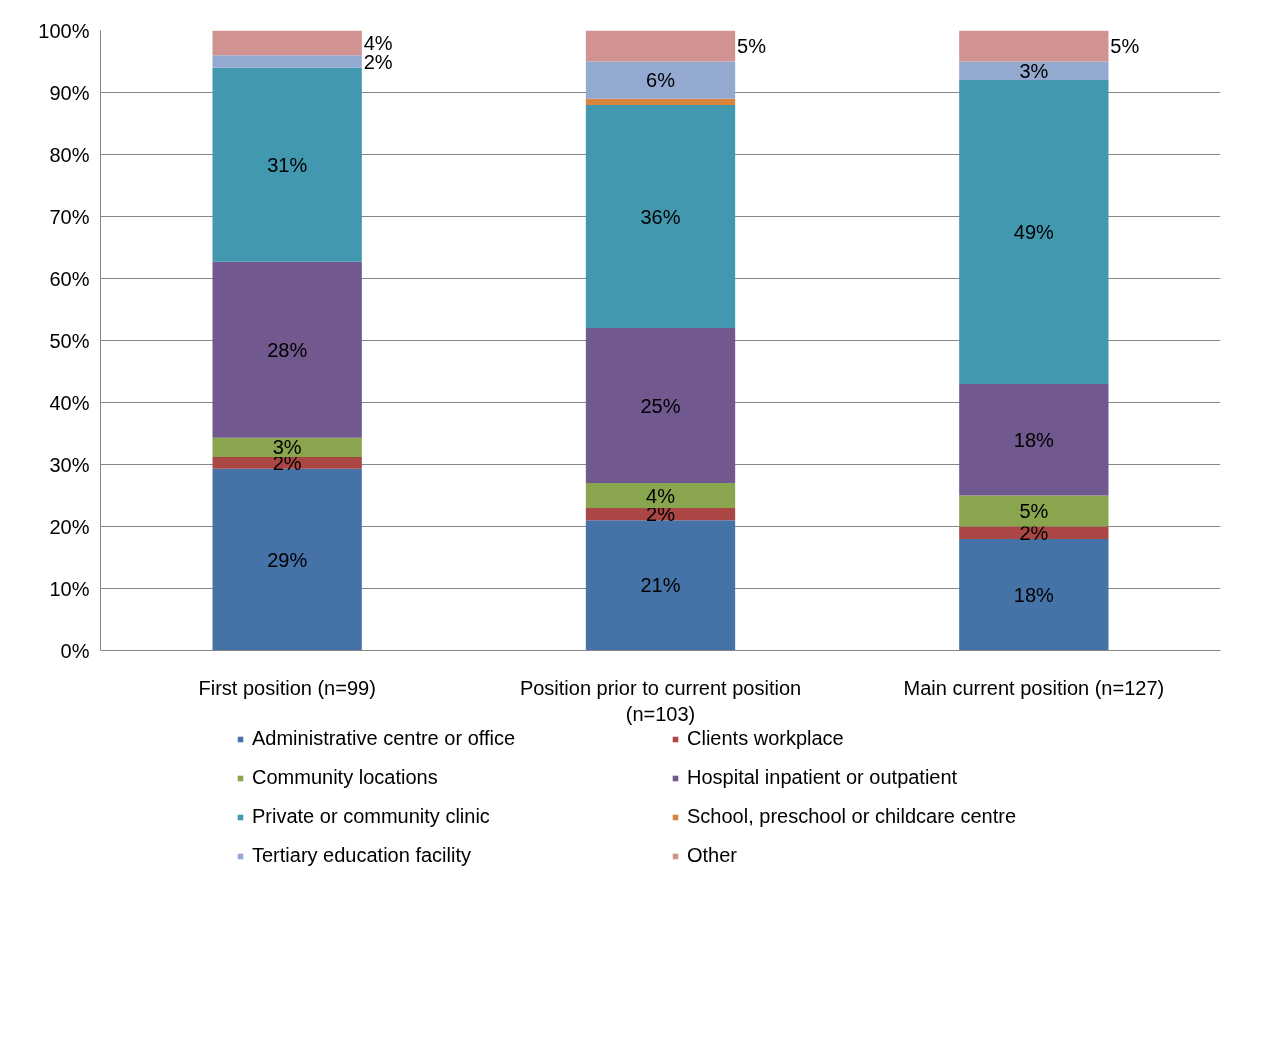 This screenshot has height=1037, width=1278. What do you see at coordinates (713, 855) in the screenshot?
I see `legend-label: Other` at bounding box center [713, 855].